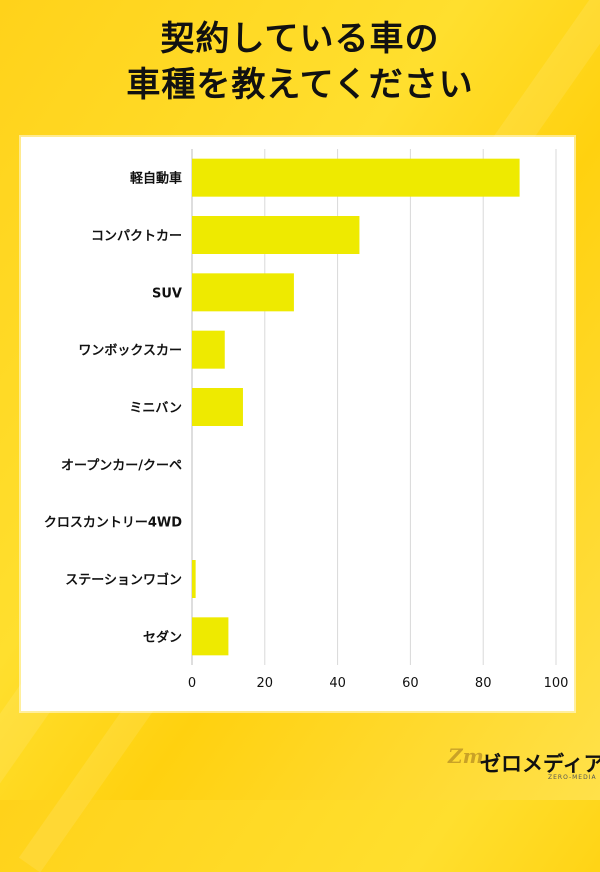 The height and width of the screenshot is (872, 600). Describe the element at coordinates (300, 85) in the screenshot. I see `title-line-2: 車種を教えてください` at that location.